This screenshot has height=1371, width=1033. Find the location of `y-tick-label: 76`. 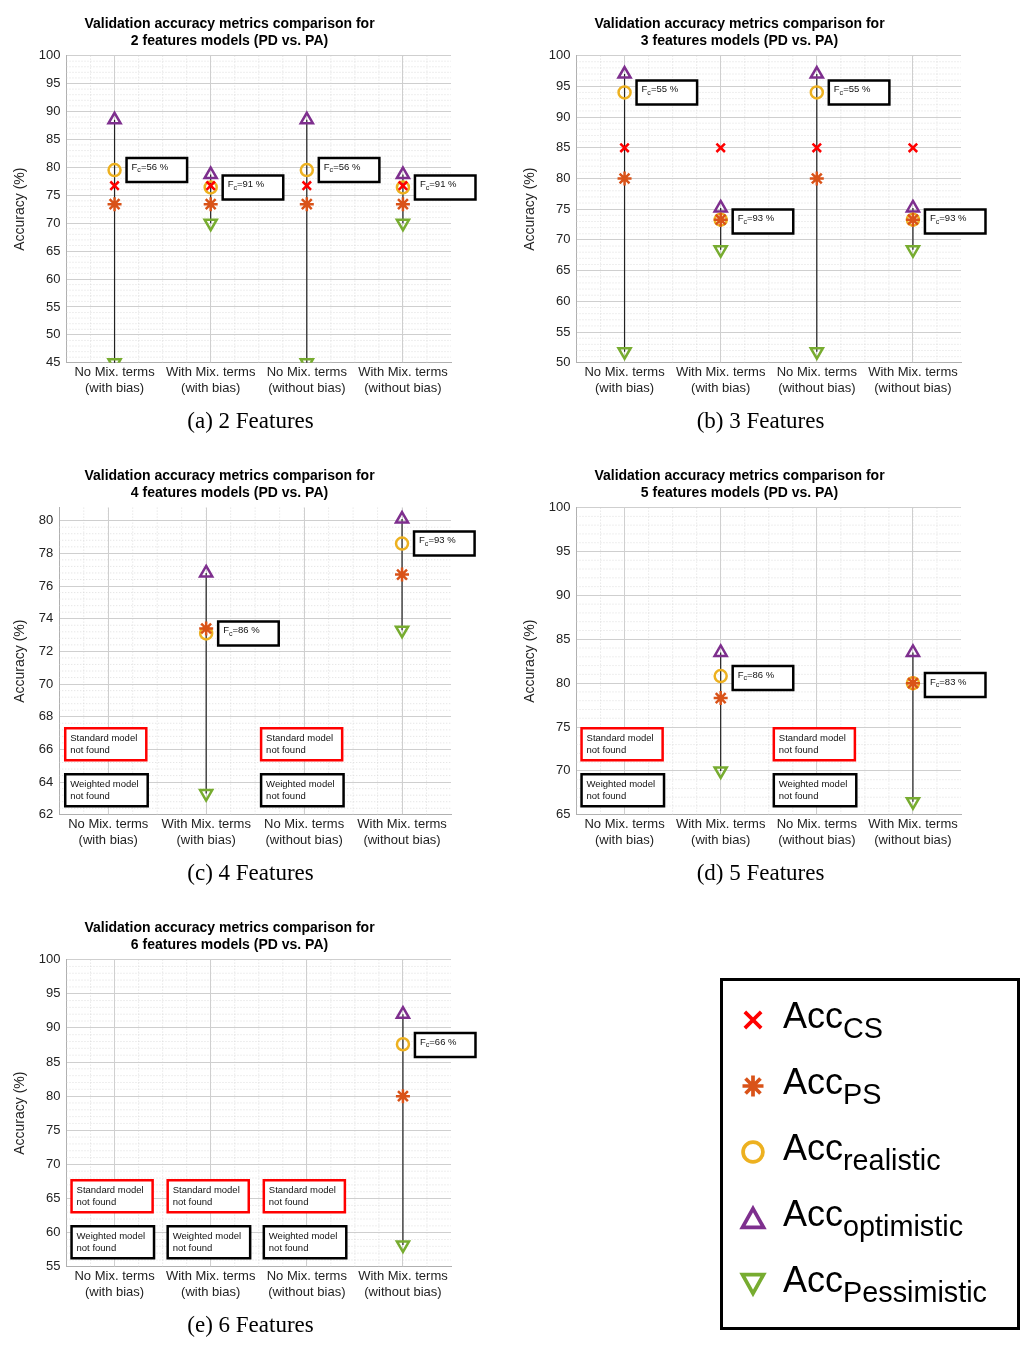

y-tick-label: 76 is located at coordinates (46, 585).